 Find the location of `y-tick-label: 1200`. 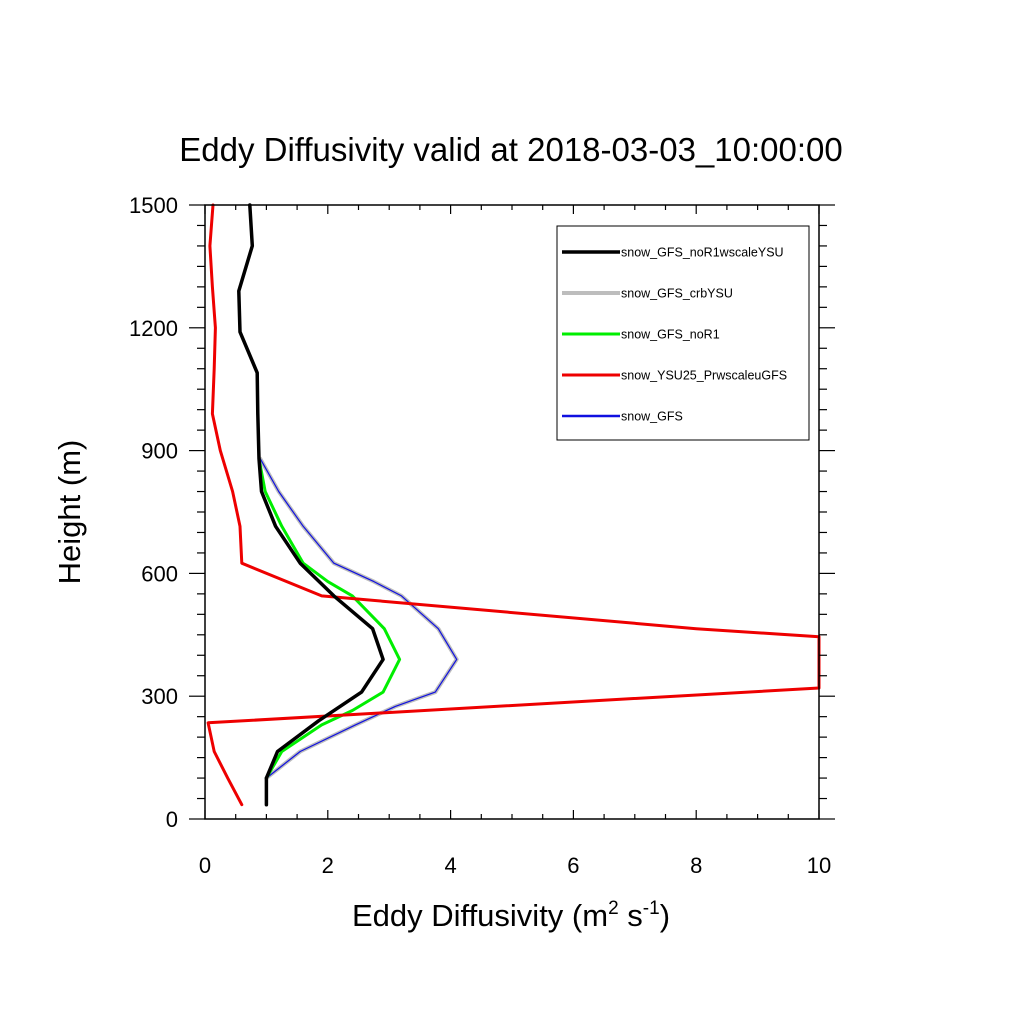

y-tick-label: 1200 is located at coordinates (153, 328).